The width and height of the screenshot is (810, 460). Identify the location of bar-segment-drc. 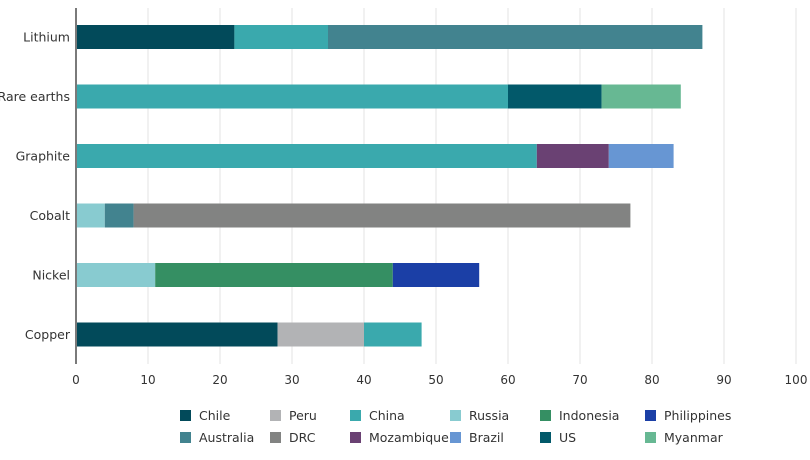
(382, 215).